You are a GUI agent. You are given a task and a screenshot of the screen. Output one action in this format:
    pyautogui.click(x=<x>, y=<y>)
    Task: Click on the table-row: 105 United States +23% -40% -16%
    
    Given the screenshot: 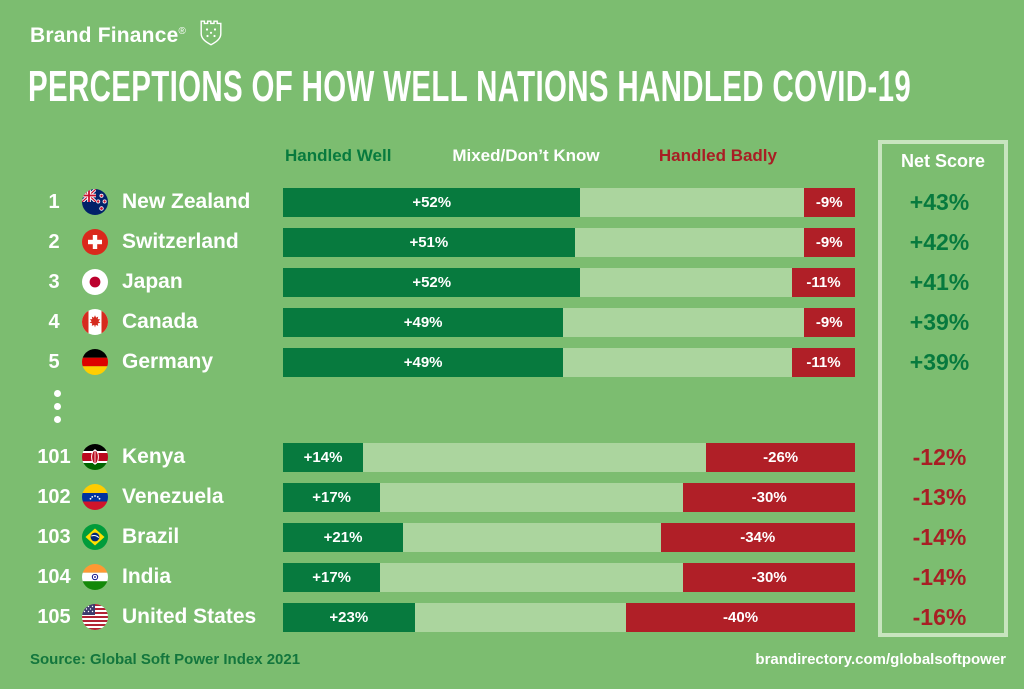 What is the action you would take?
    pyautogui.click(x=525, y=617)
    